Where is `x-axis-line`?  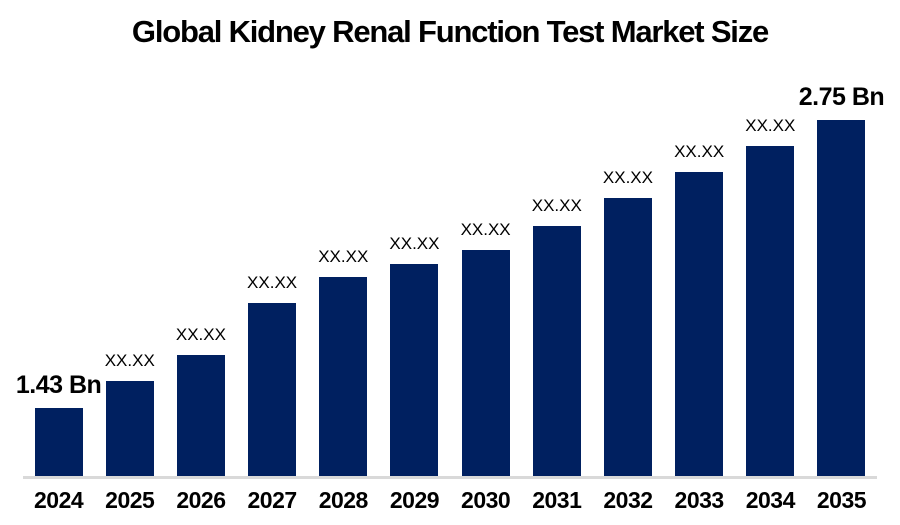 x-axis-line is located at coordinates (450, 477).